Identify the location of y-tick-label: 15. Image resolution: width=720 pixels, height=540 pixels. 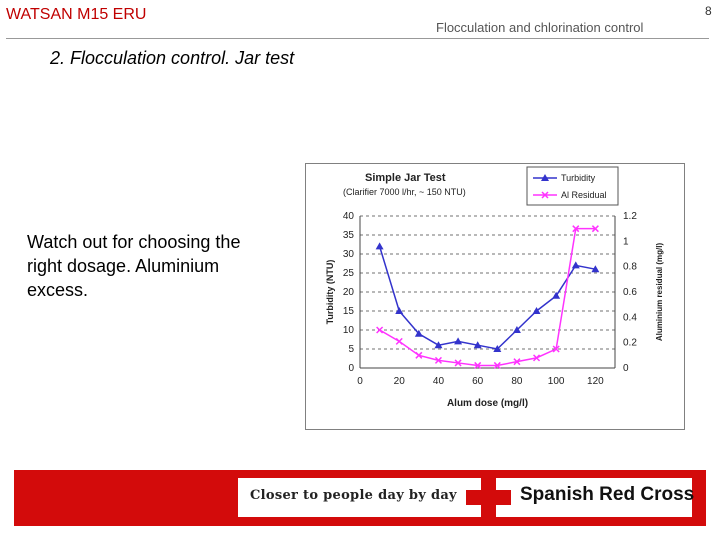
(349, 311).